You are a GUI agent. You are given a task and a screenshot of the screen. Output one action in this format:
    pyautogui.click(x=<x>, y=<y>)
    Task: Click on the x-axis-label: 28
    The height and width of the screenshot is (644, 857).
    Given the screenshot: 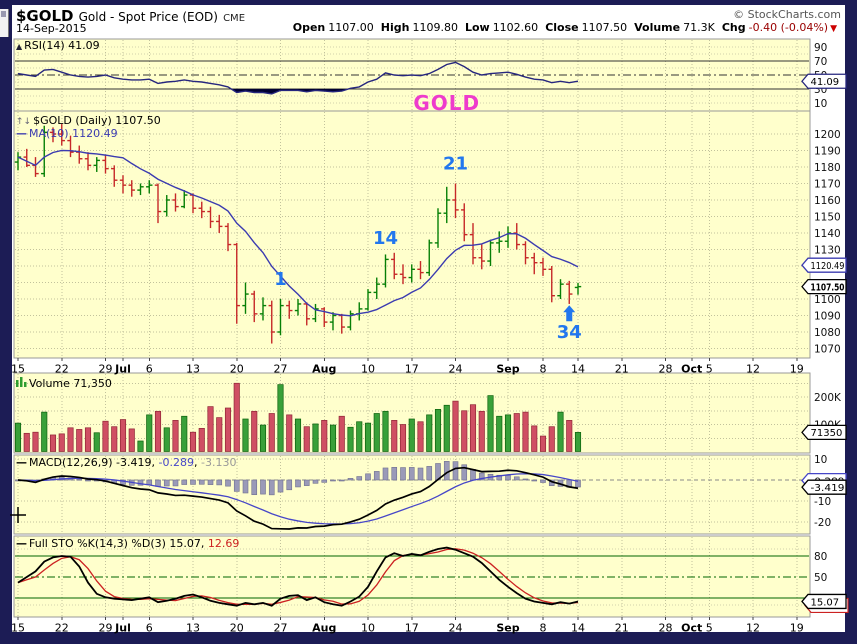 What is the action you would take?
    pyautogui.click(x=666, y=628)
    